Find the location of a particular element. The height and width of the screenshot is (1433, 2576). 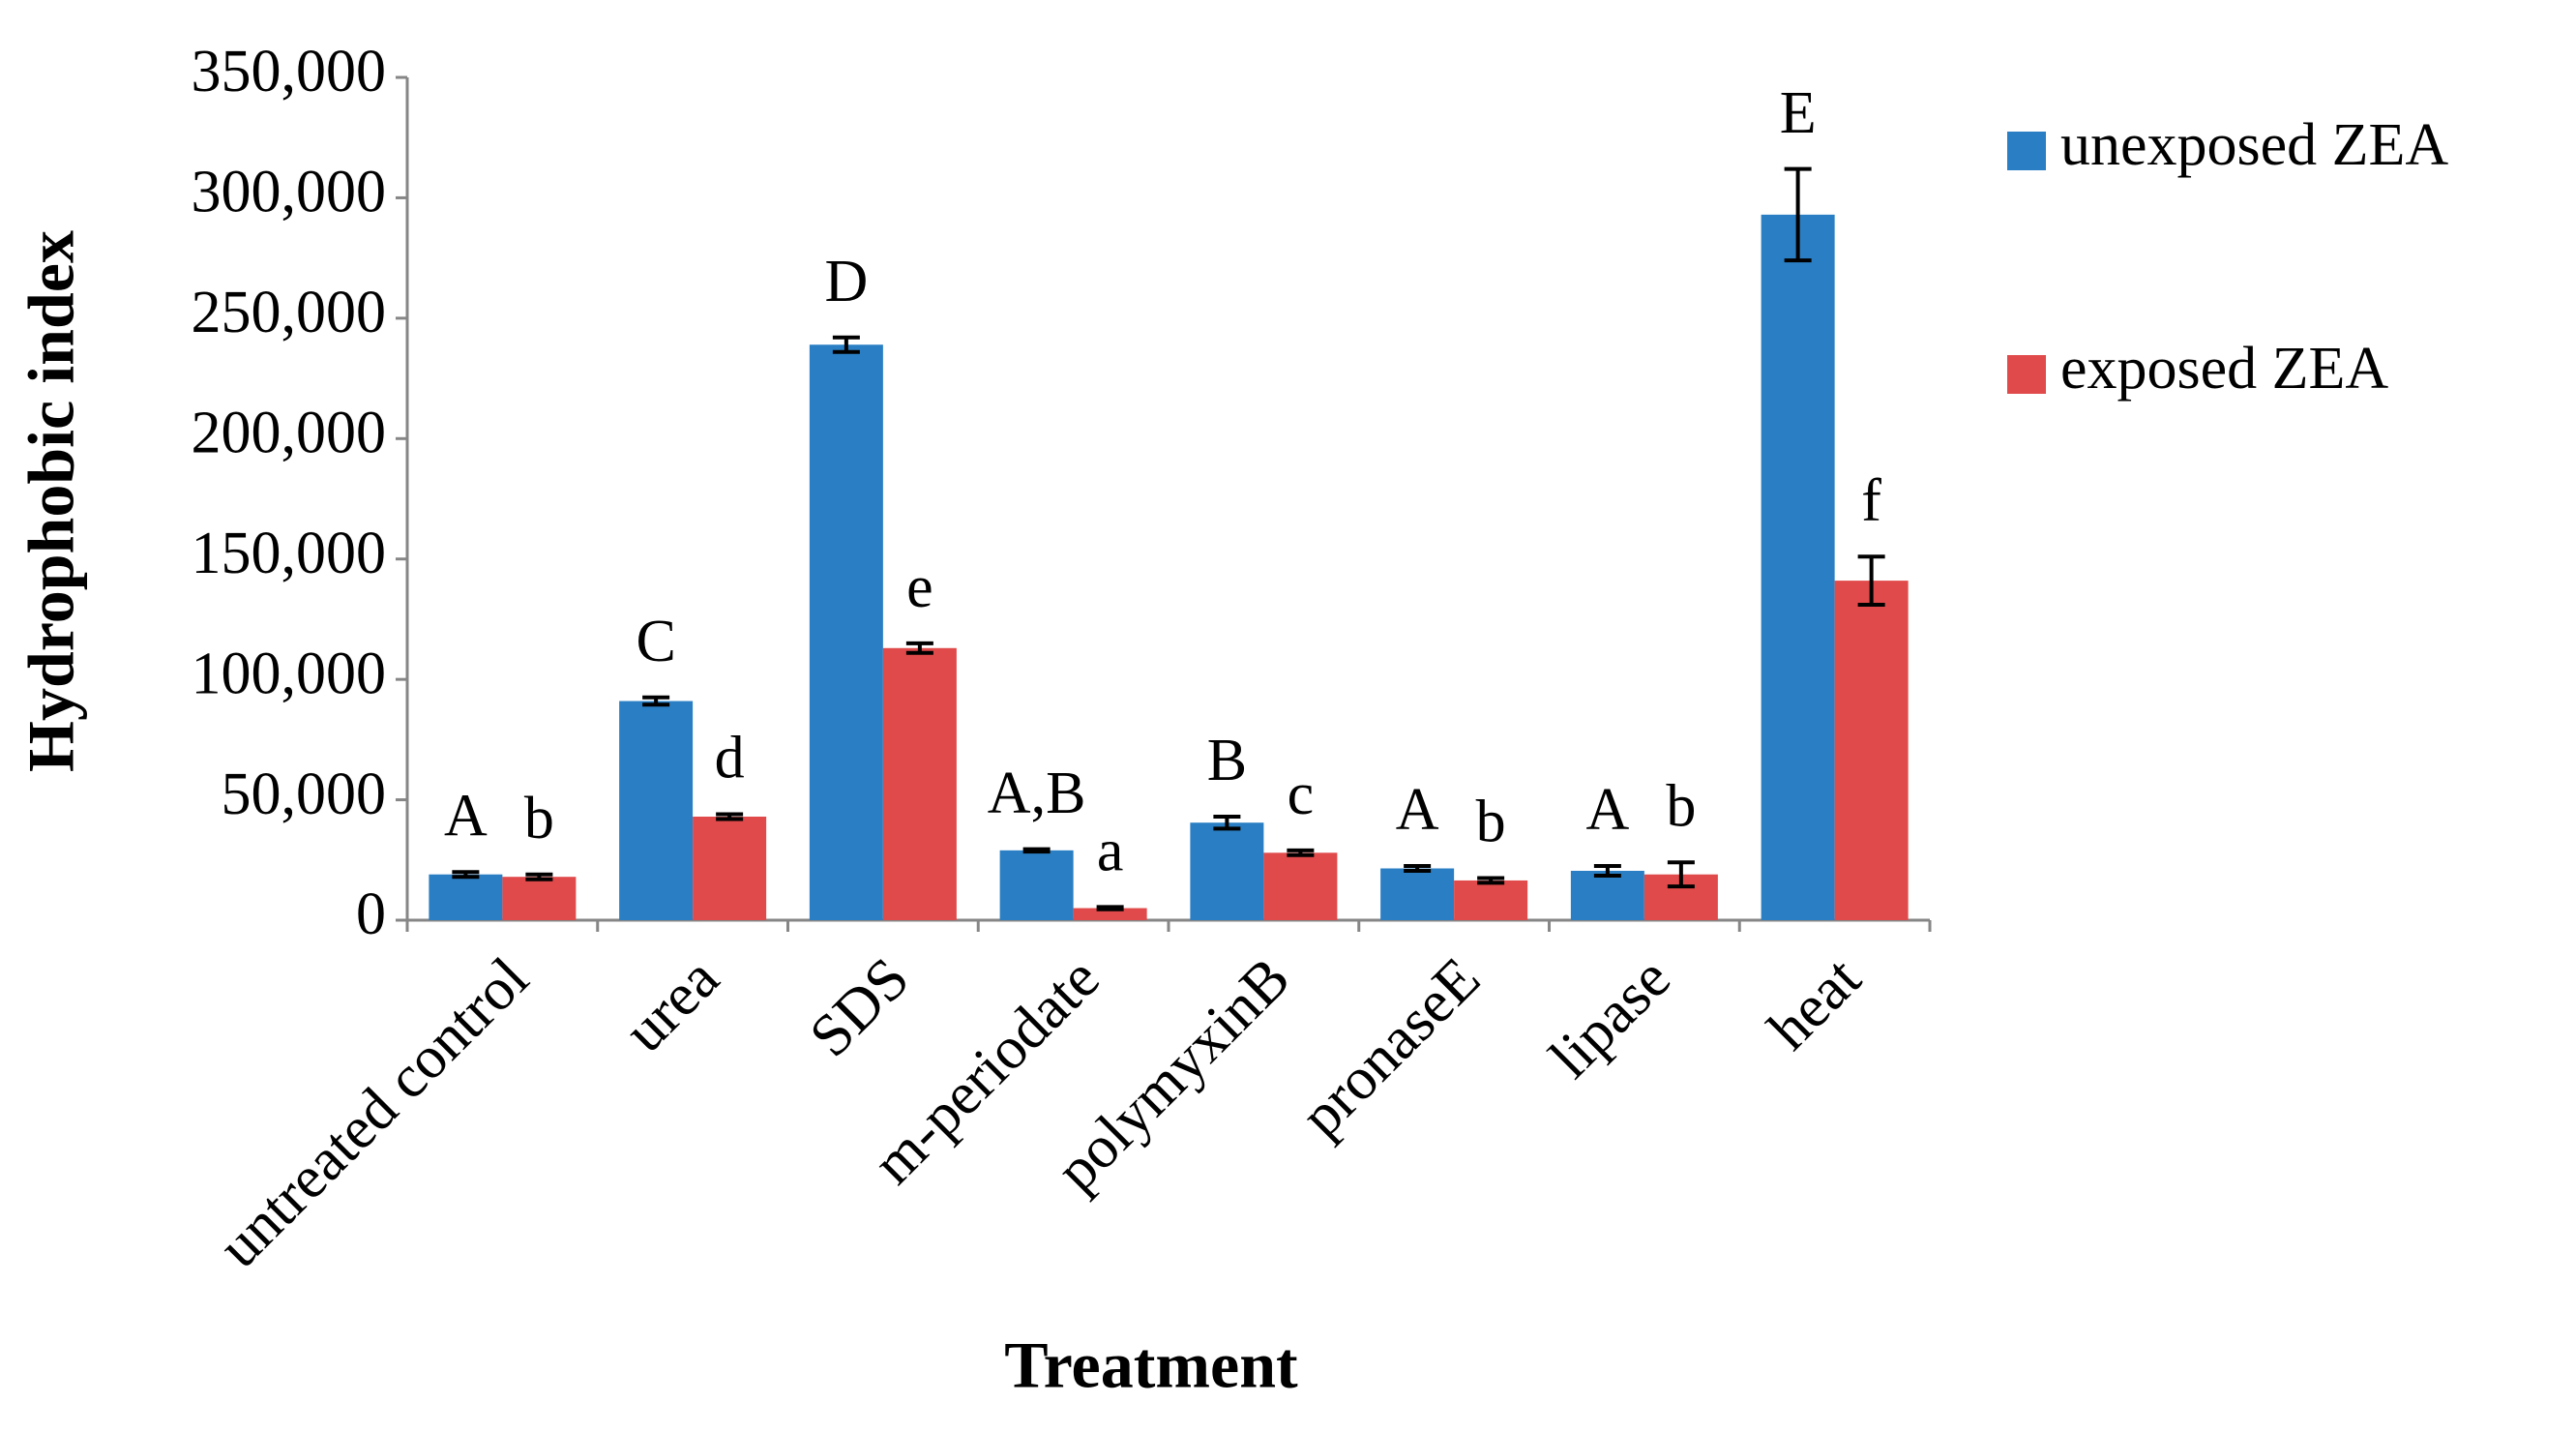

legend-label: unexposed ZEA is located at coordinates (2254, 145).